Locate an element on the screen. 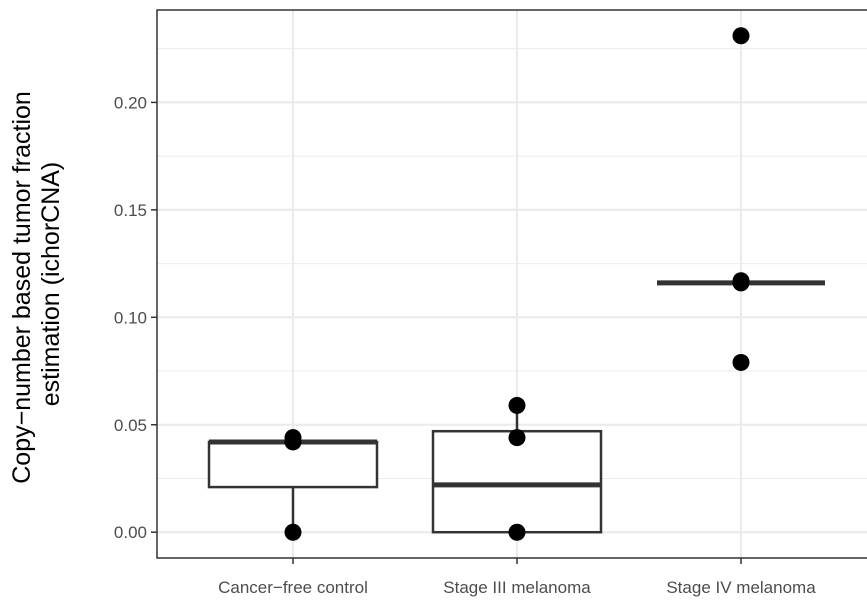  x-tick-label: Stage III melanoma is located at coordinates (517, 587).